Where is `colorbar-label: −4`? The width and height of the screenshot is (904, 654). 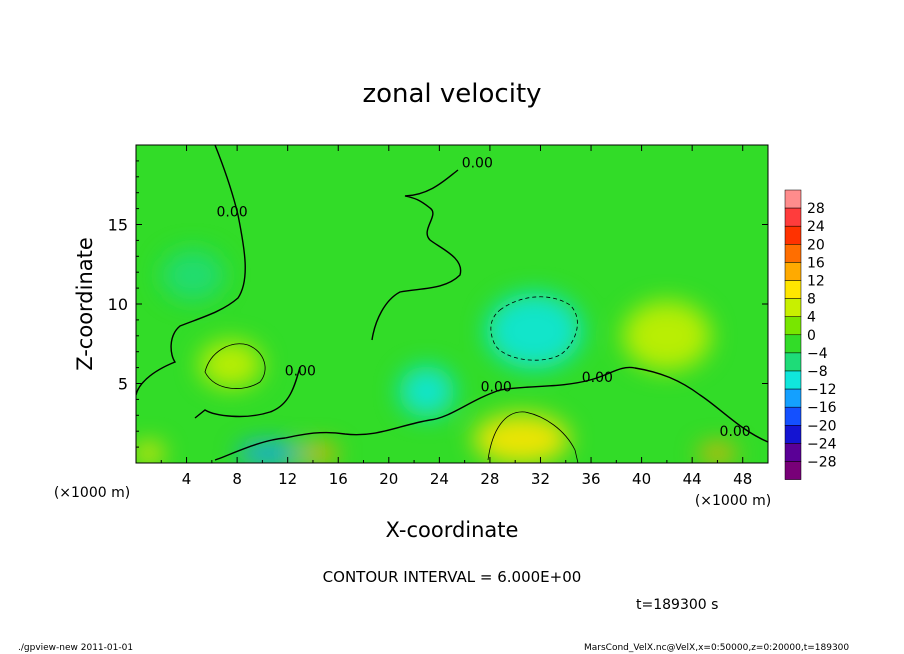
colorbar-label: −4 is located at coordinates (817, 354).